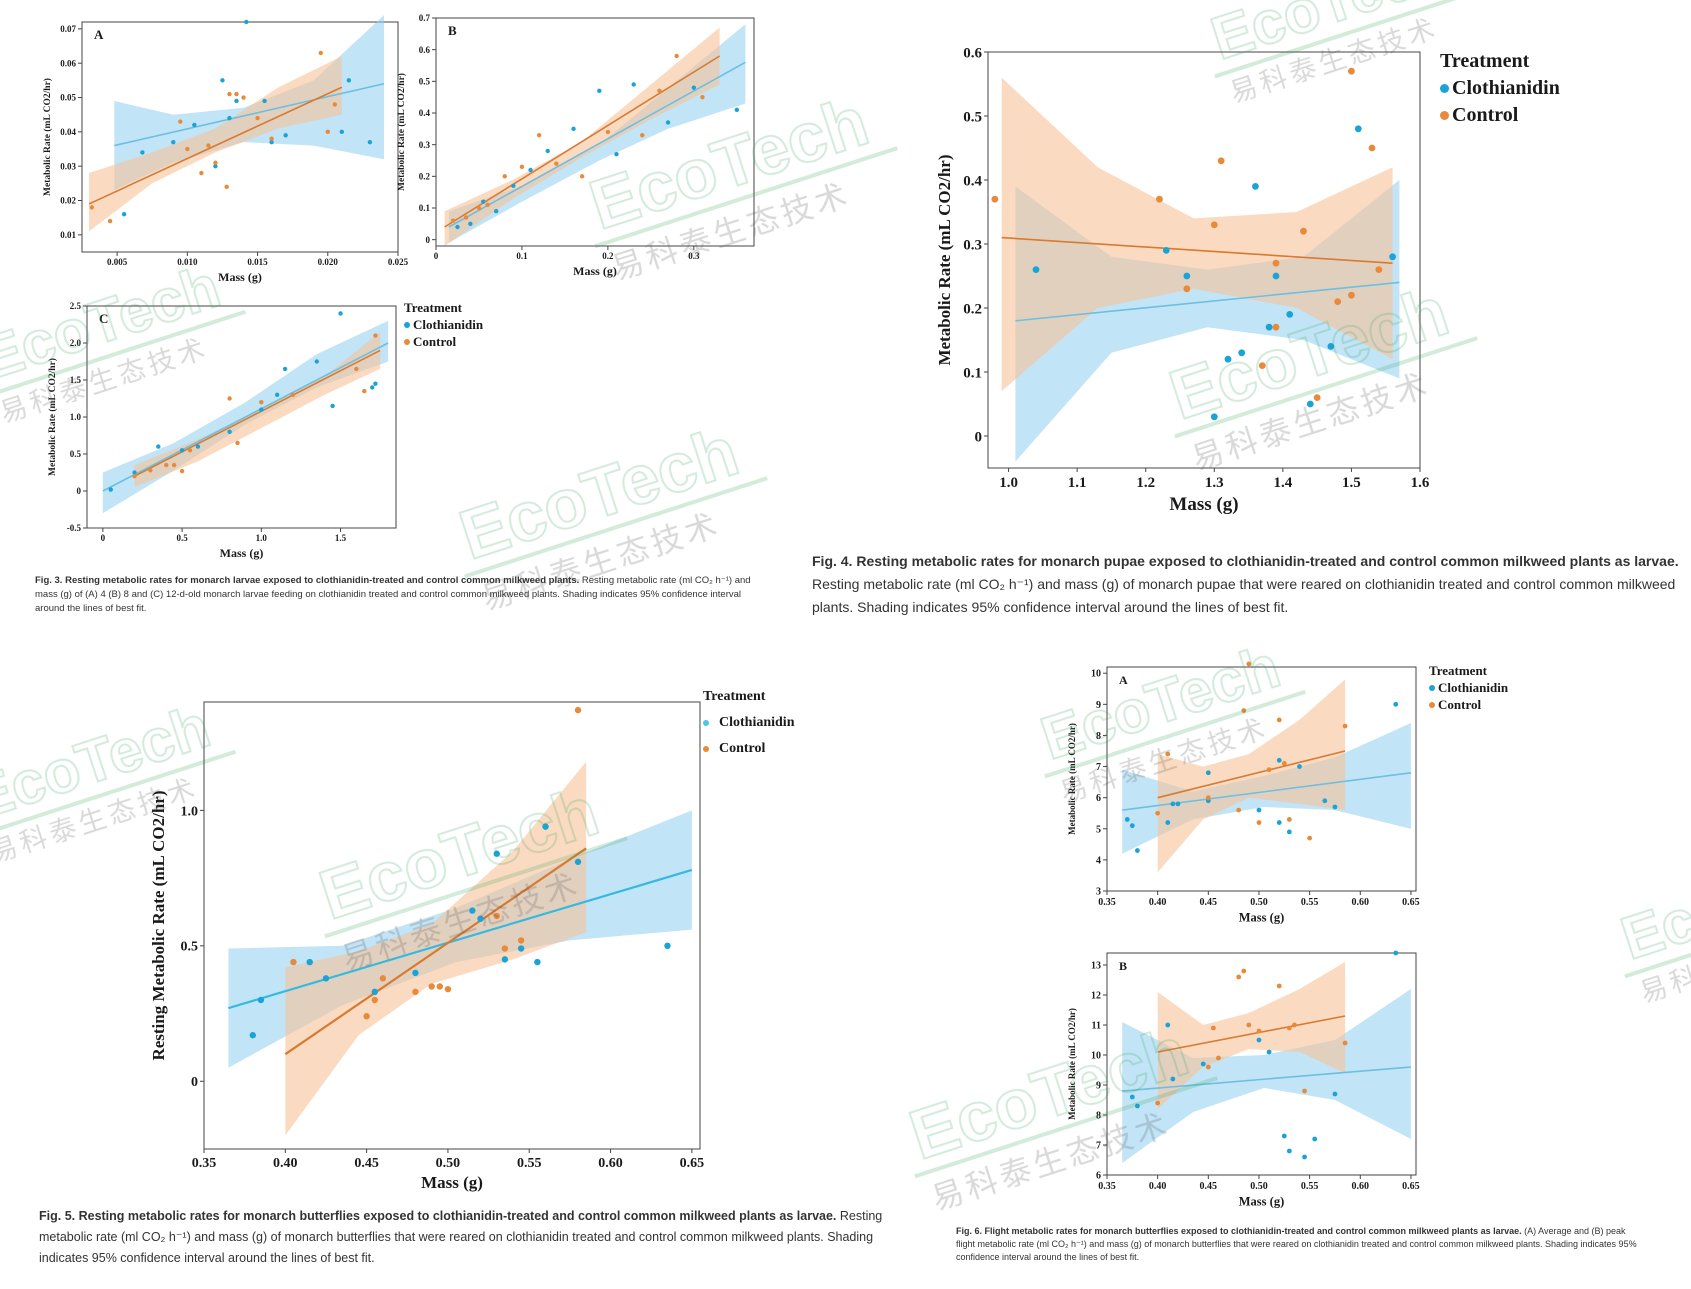 The width and height of the screenshot is (1691, 1289). What do you see at coordinates (425, 50) in the screenshot?
I see `y-tick-label: 0.6` at bounding box center [425, 50].